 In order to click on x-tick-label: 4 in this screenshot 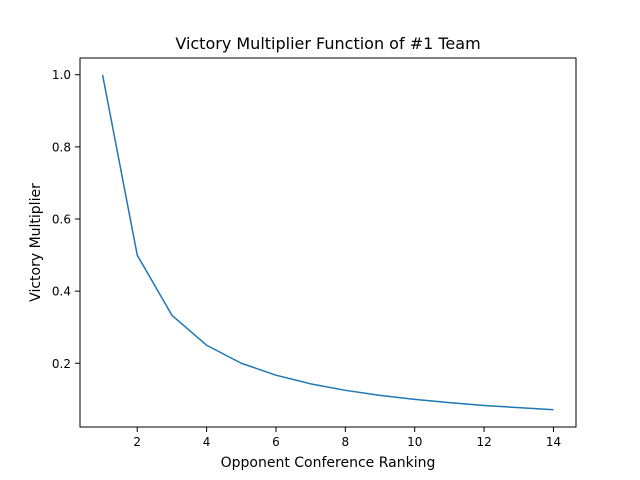, I will do `click(207, 442)`.